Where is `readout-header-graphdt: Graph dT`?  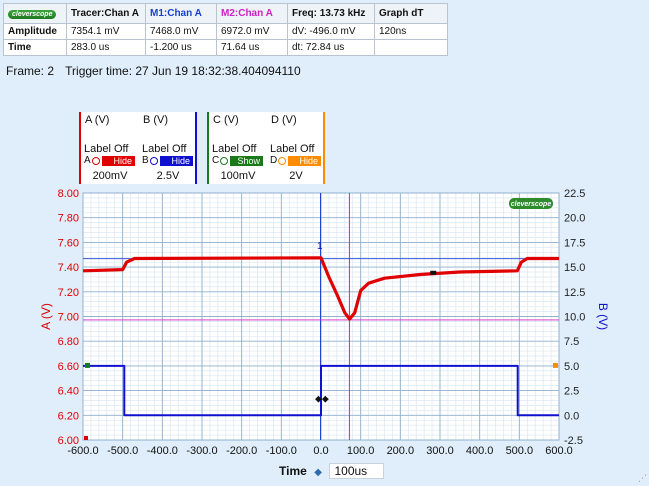
readout-header-graphdt: Graph dT is located at coordinates (411, 13).